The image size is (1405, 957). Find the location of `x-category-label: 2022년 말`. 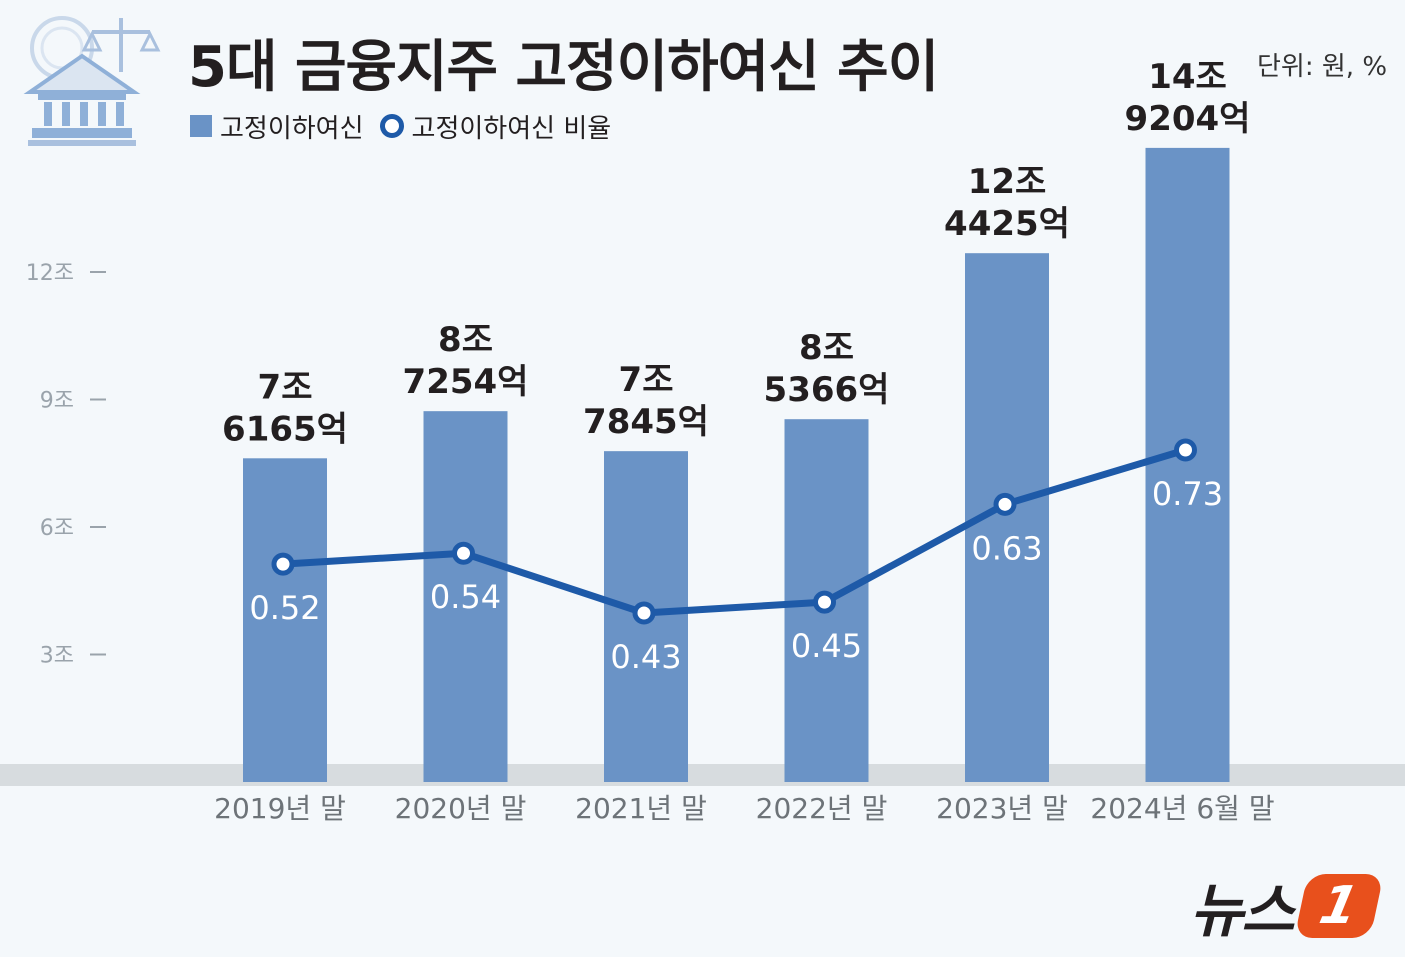

x-category-label: 2022년 말 is located at coordinates (822, 808).